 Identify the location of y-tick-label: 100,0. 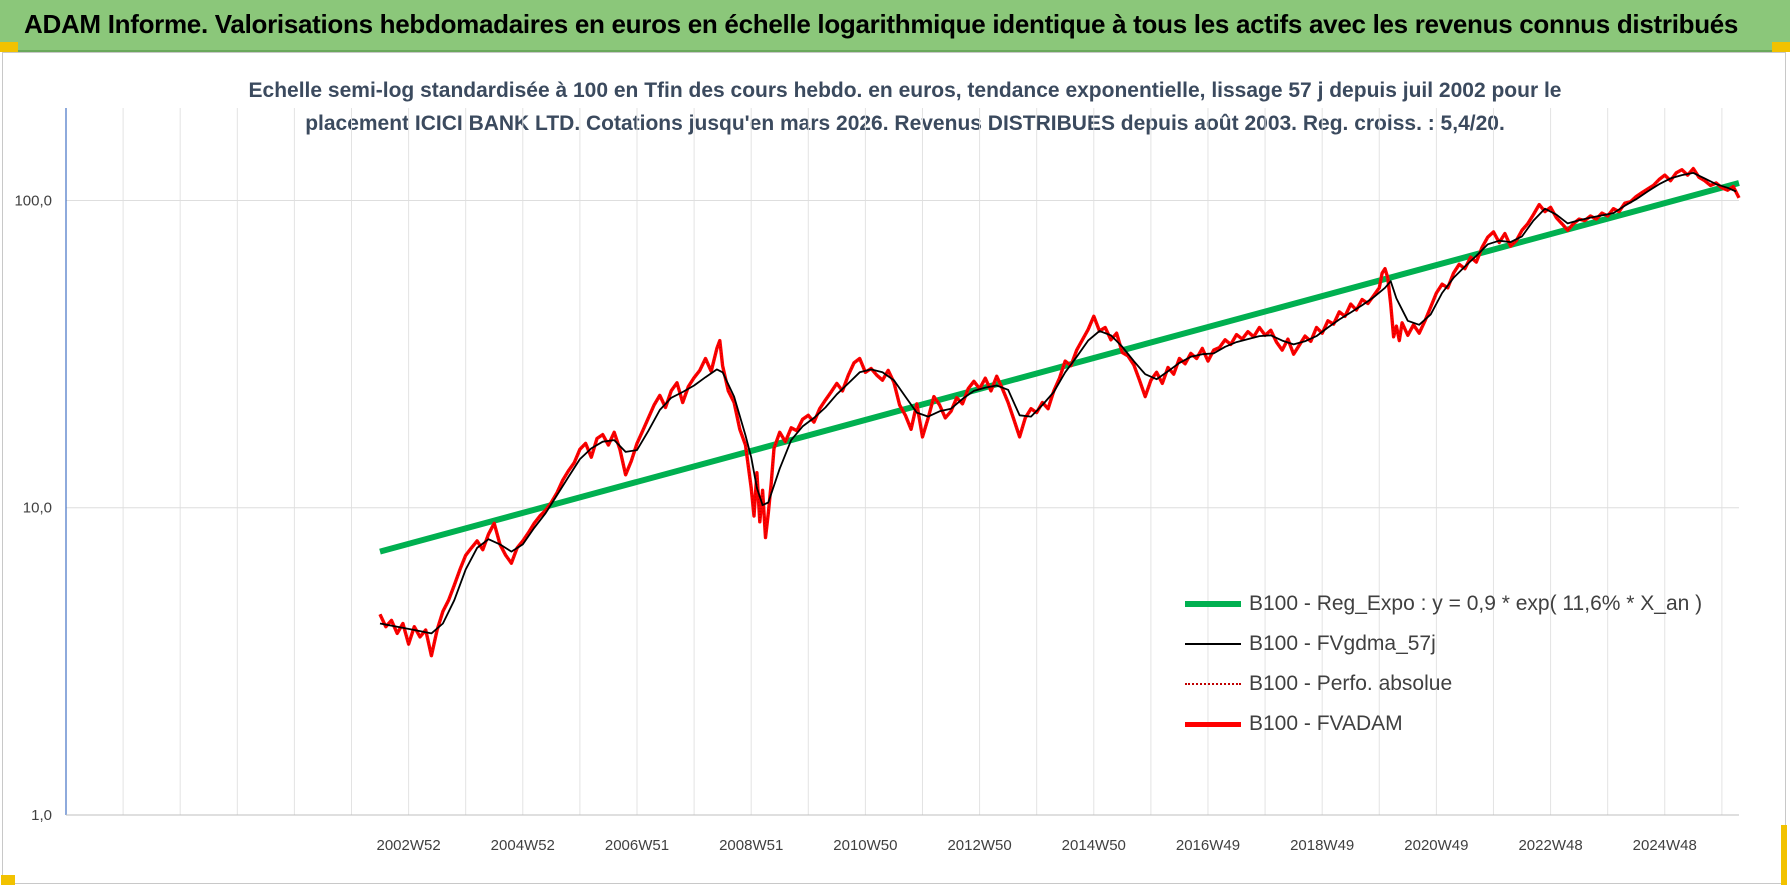
(33, 200).